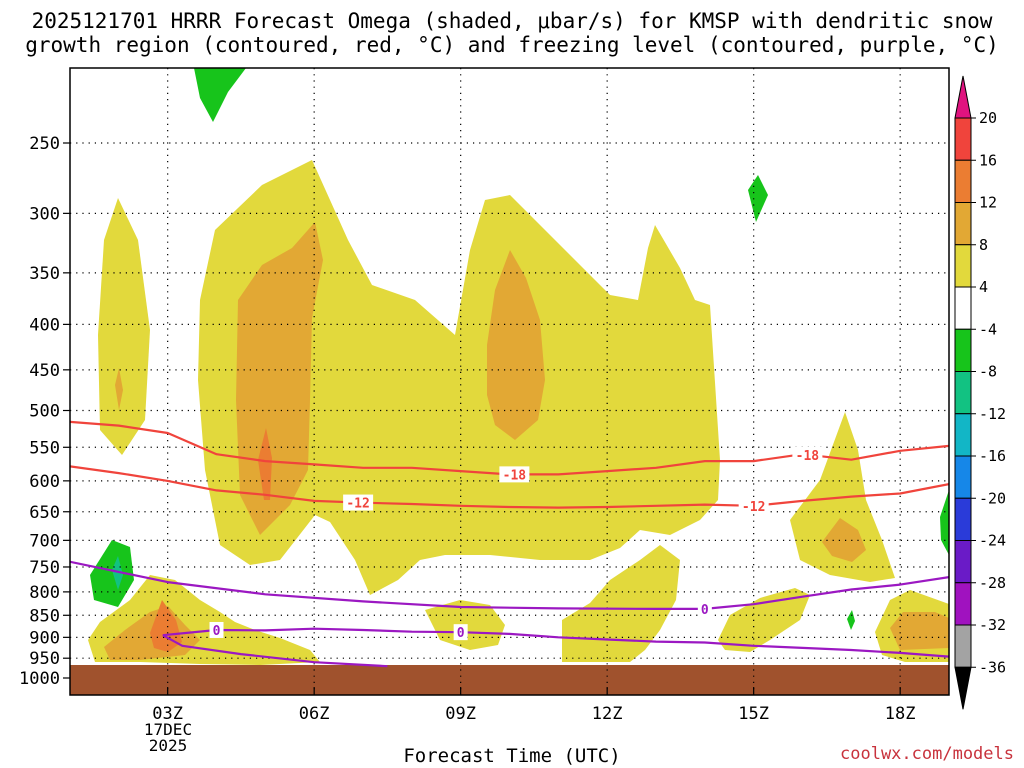 The image size is (1024, 768). Describe the element at coordinates (167, 714) in the screenshot. I see `x-tick-label: 03Z` at that location.